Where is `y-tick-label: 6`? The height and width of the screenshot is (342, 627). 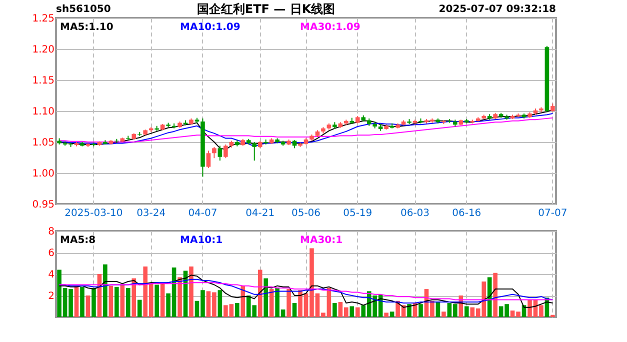 y-tick-label: 6 is located at coordinates (51, 253).